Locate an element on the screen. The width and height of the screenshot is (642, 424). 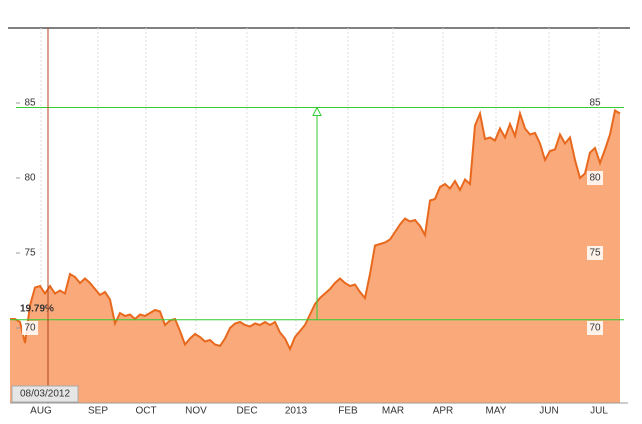
x-tick-label: FEB is located at coordinates (348, 411).